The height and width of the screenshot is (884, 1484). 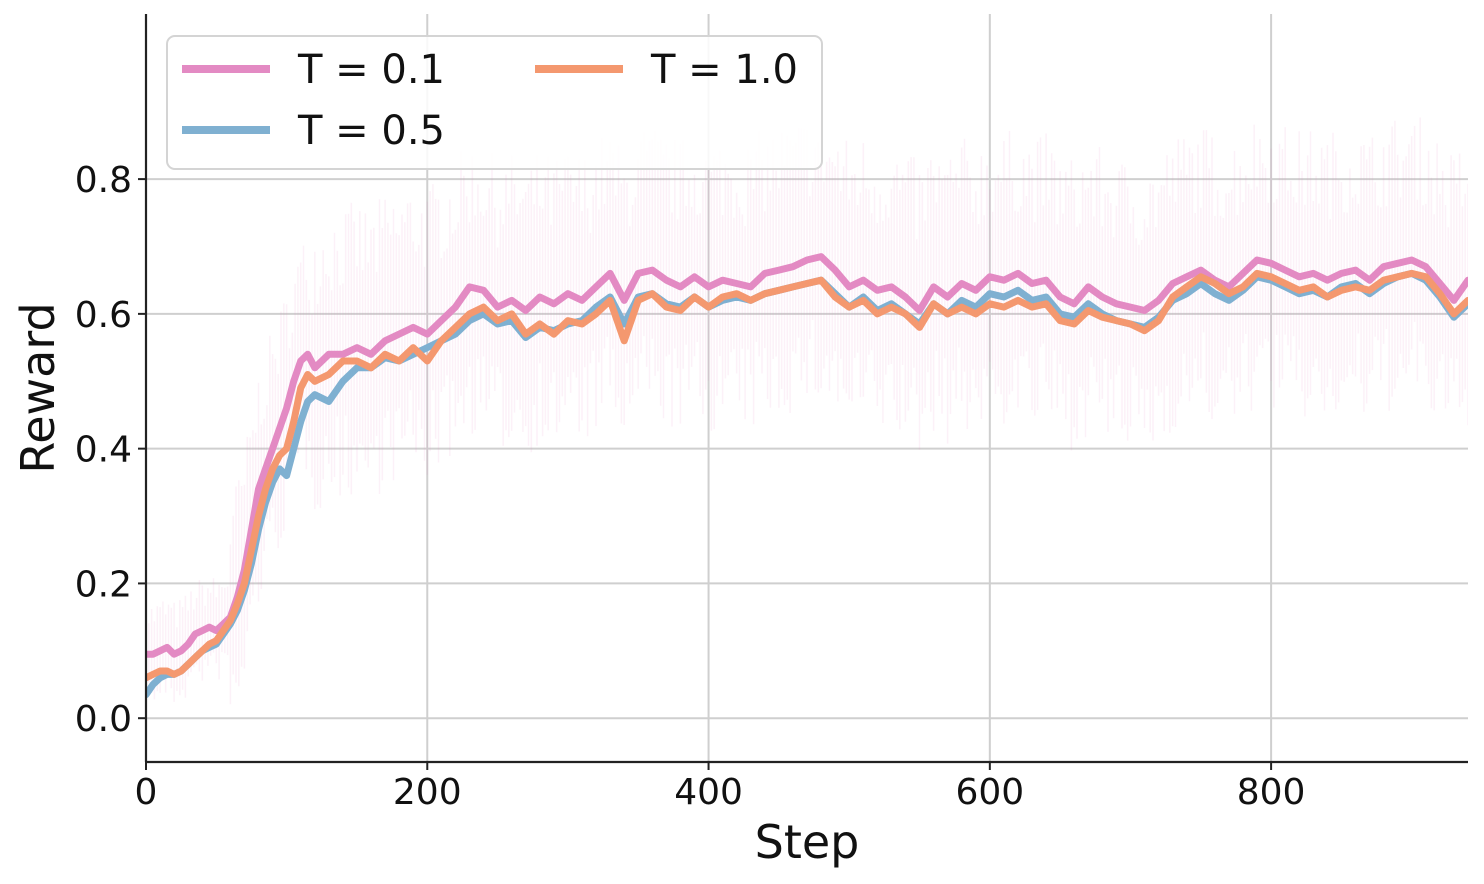 I want to click on legend-label-3: T = 1.0, so click(x=724, y=70).